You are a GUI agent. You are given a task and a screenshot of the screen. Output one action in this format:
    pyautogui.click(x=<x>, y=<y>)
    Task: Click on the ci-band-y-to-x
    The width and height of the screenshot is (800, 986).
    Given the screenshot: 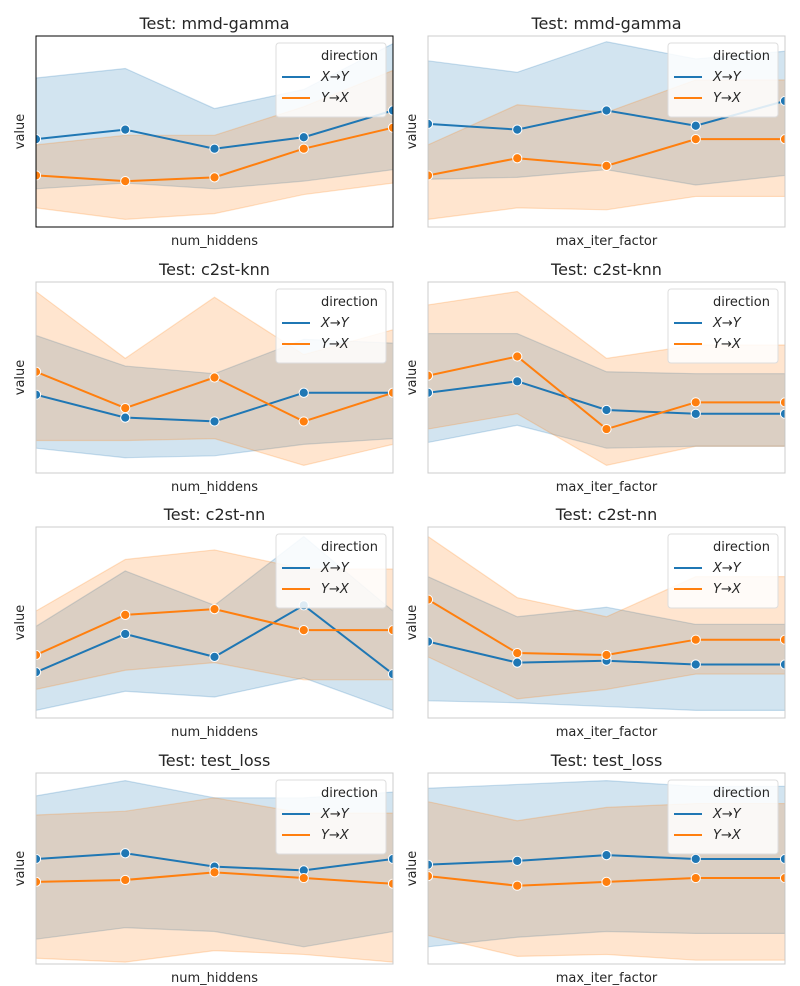 What is the action you would take?
    pyautogui.click(x=606, y=378)
    